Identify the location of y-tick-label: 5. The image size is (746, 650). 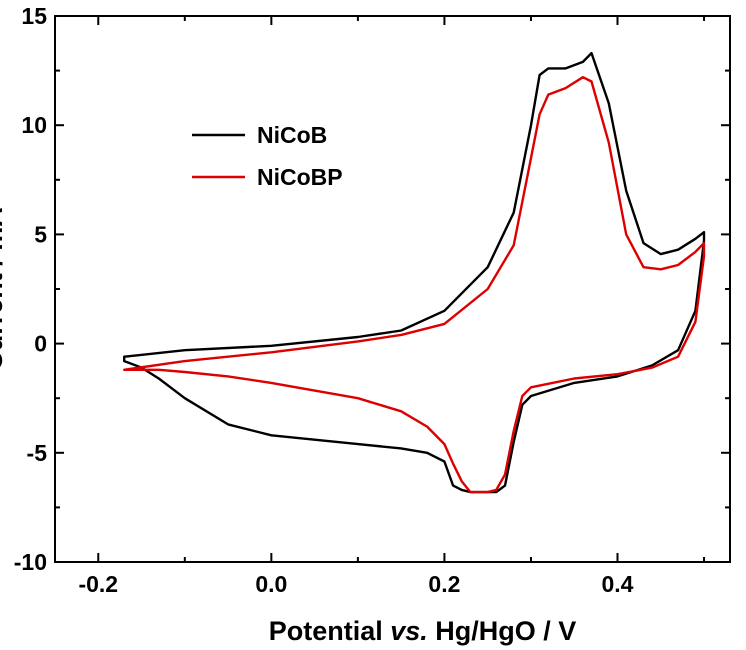
(40, 234).